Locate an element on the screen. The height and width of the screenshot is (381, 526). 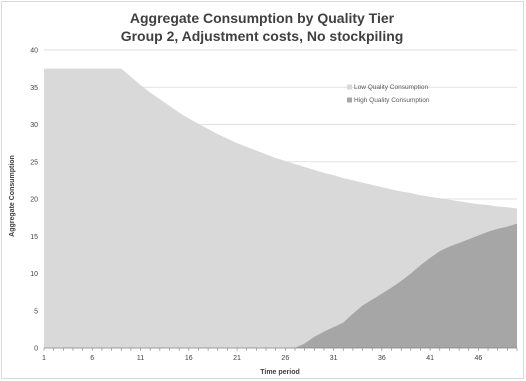
y-axis-title: Aggregate Consumption is located at coordinates (12, 196).